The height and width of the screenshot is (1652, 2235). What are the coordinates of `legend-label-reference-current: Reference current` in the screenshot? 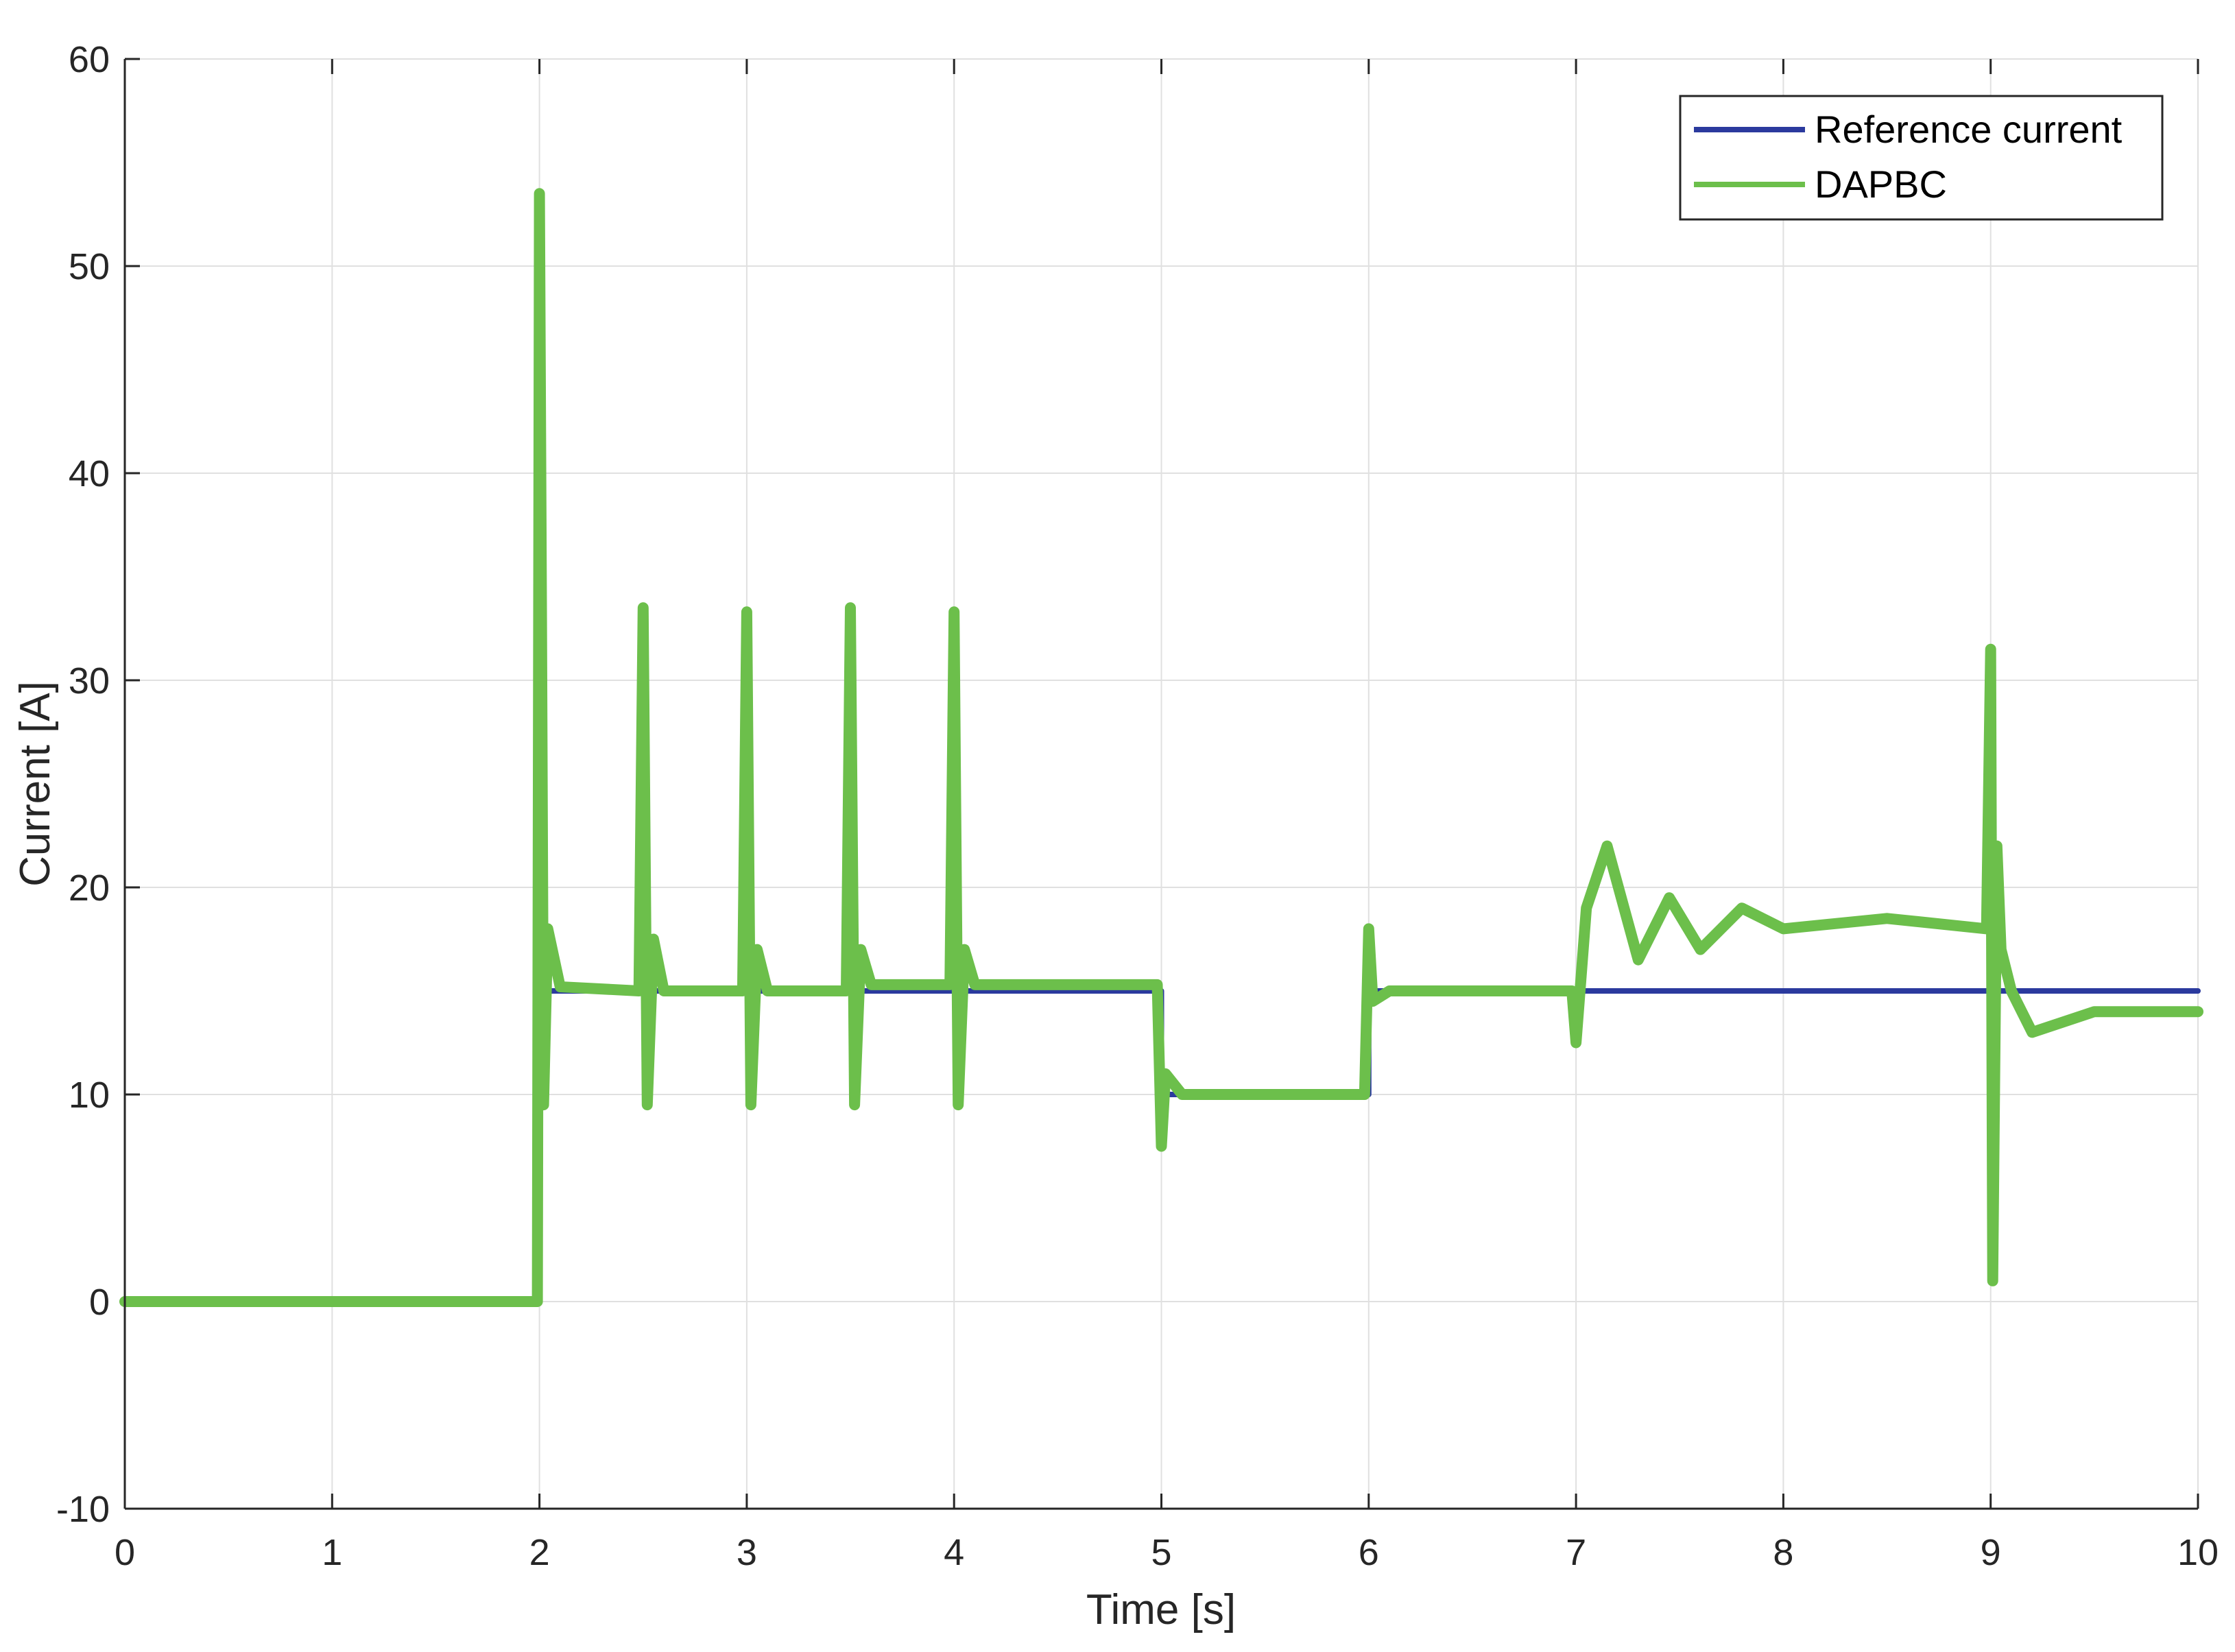 It's located at (1969, 129).